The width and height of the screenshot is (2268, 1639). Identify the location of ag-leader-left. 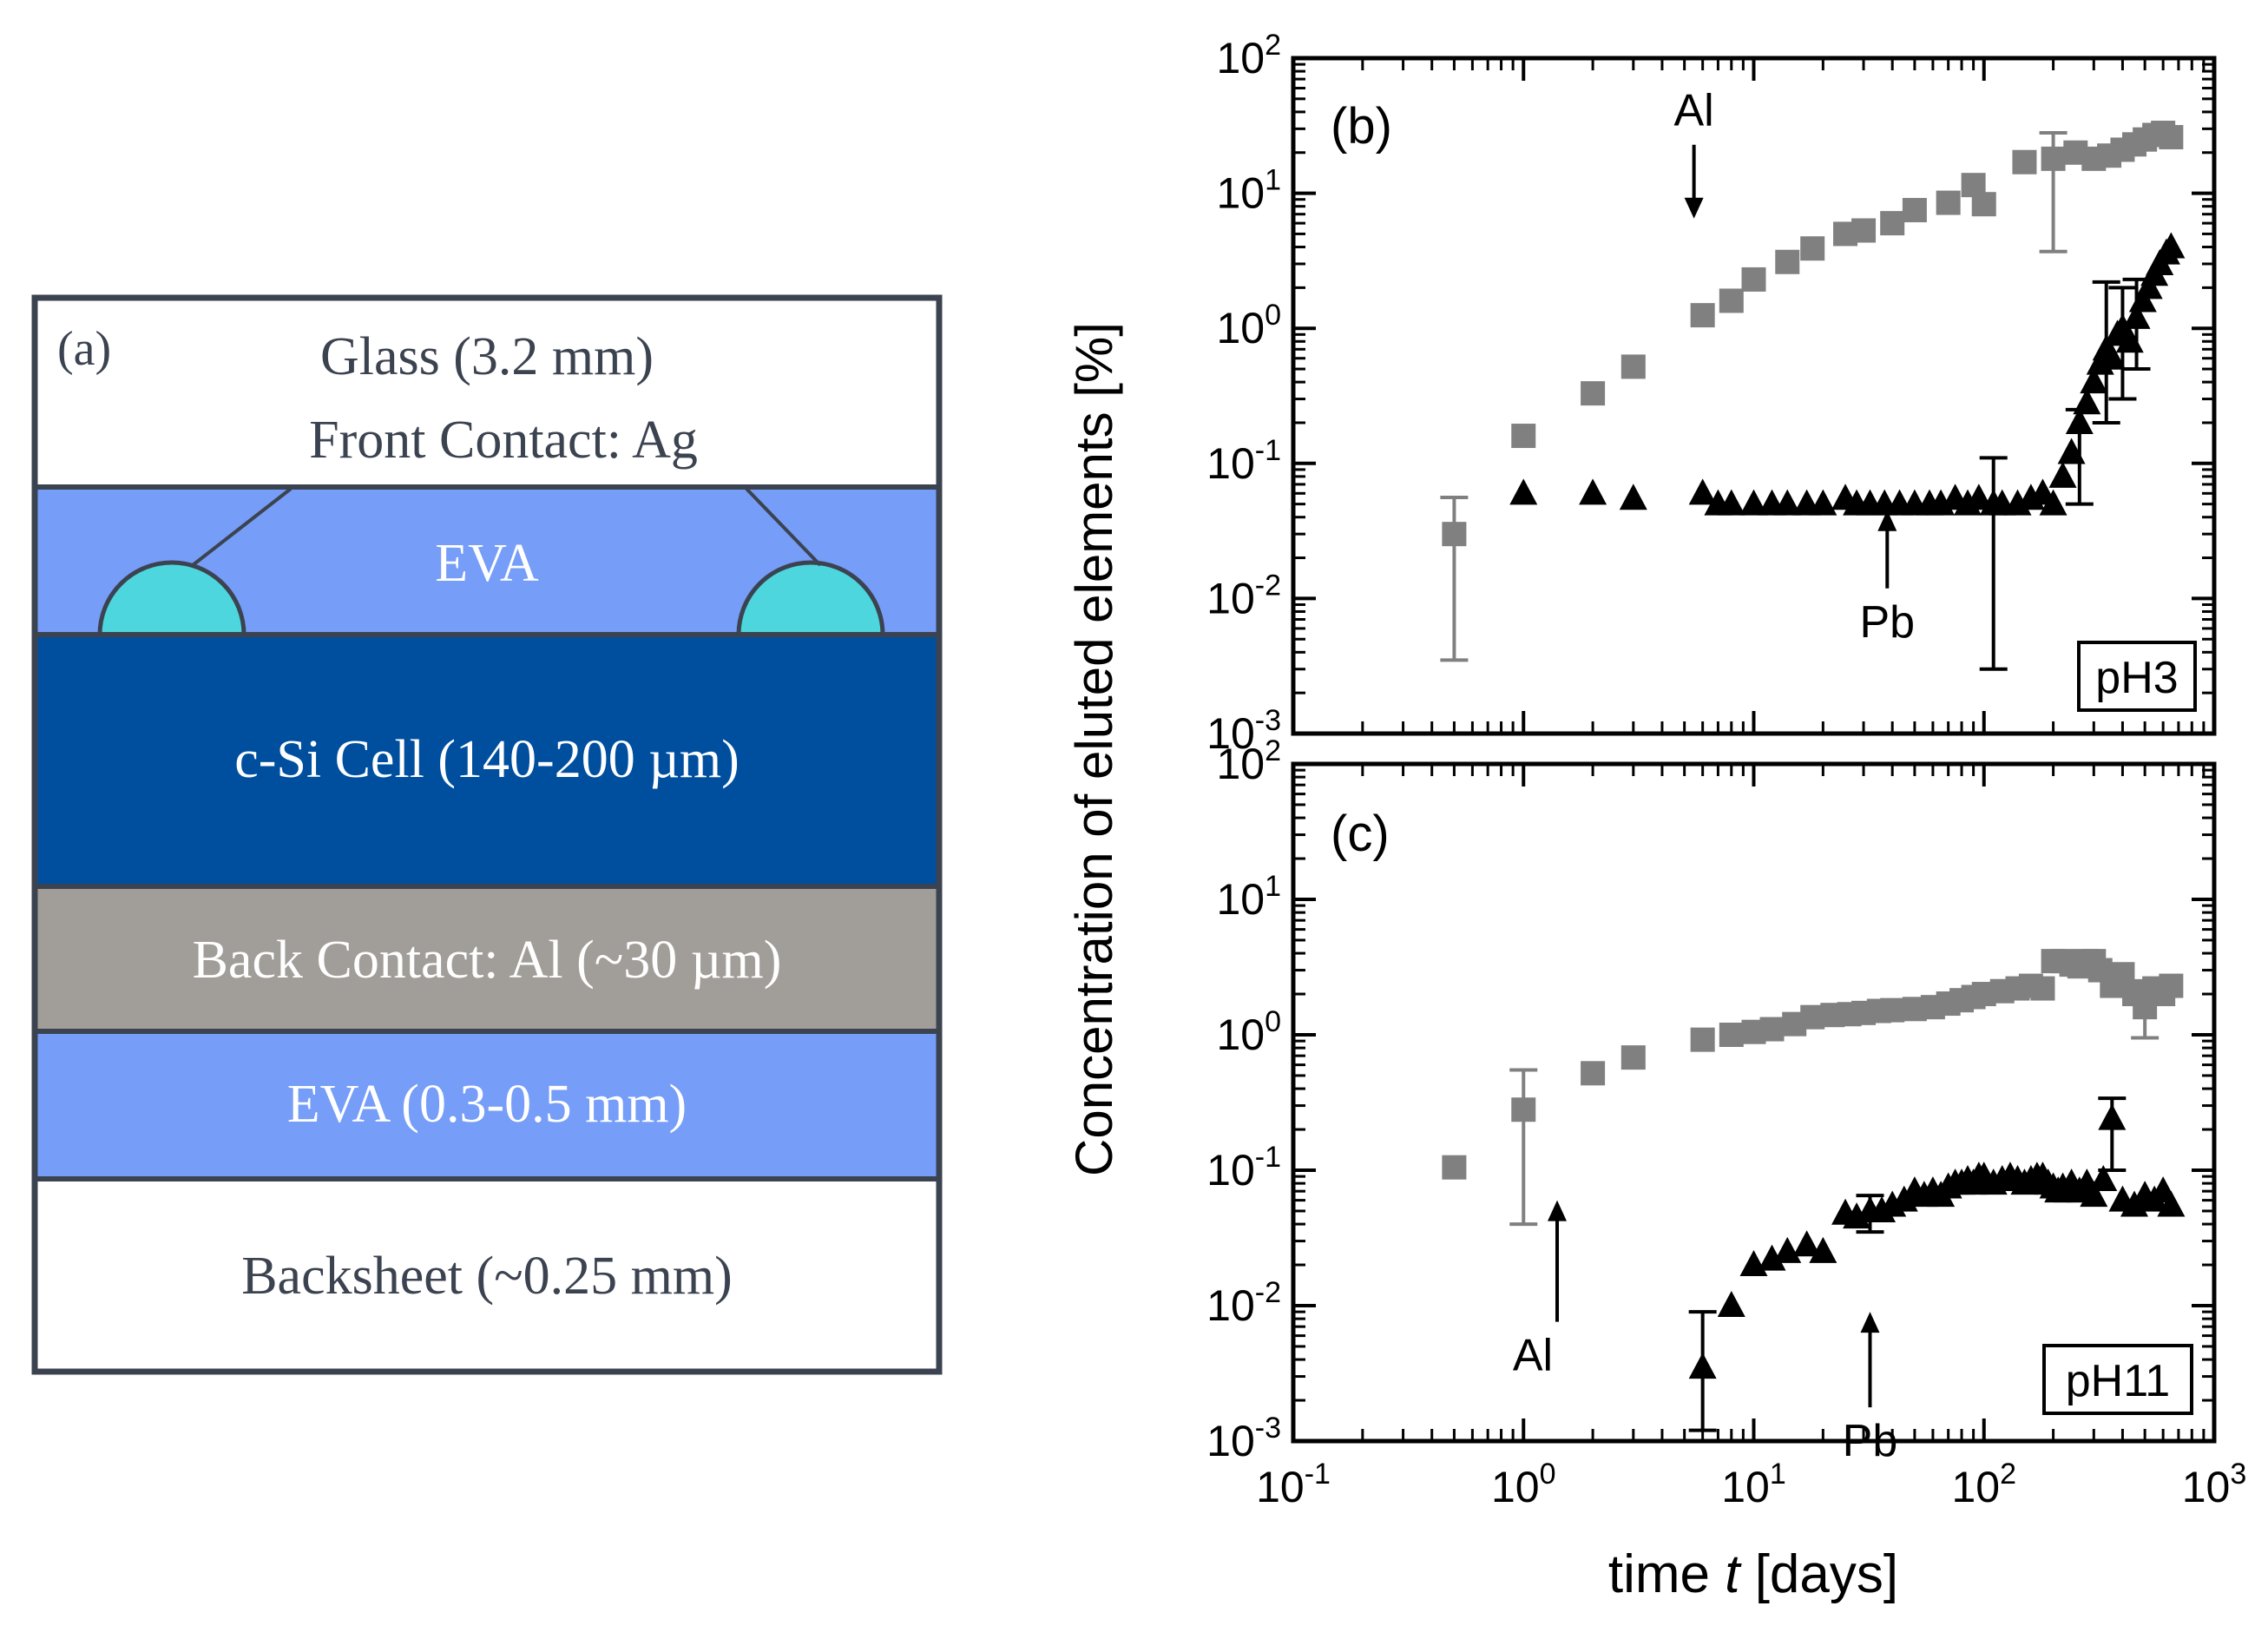
(242, 527).